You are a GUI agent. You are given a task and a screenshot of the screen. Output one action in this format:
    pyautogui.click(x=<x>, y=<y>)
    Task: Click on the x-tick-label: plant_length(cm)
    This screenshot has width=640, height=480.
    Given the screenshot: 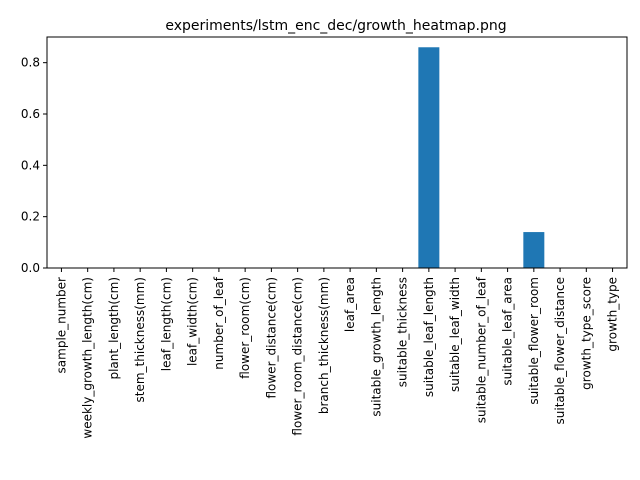 What is the action you would take?
    pyautogui.click(x=114, y=328)
    